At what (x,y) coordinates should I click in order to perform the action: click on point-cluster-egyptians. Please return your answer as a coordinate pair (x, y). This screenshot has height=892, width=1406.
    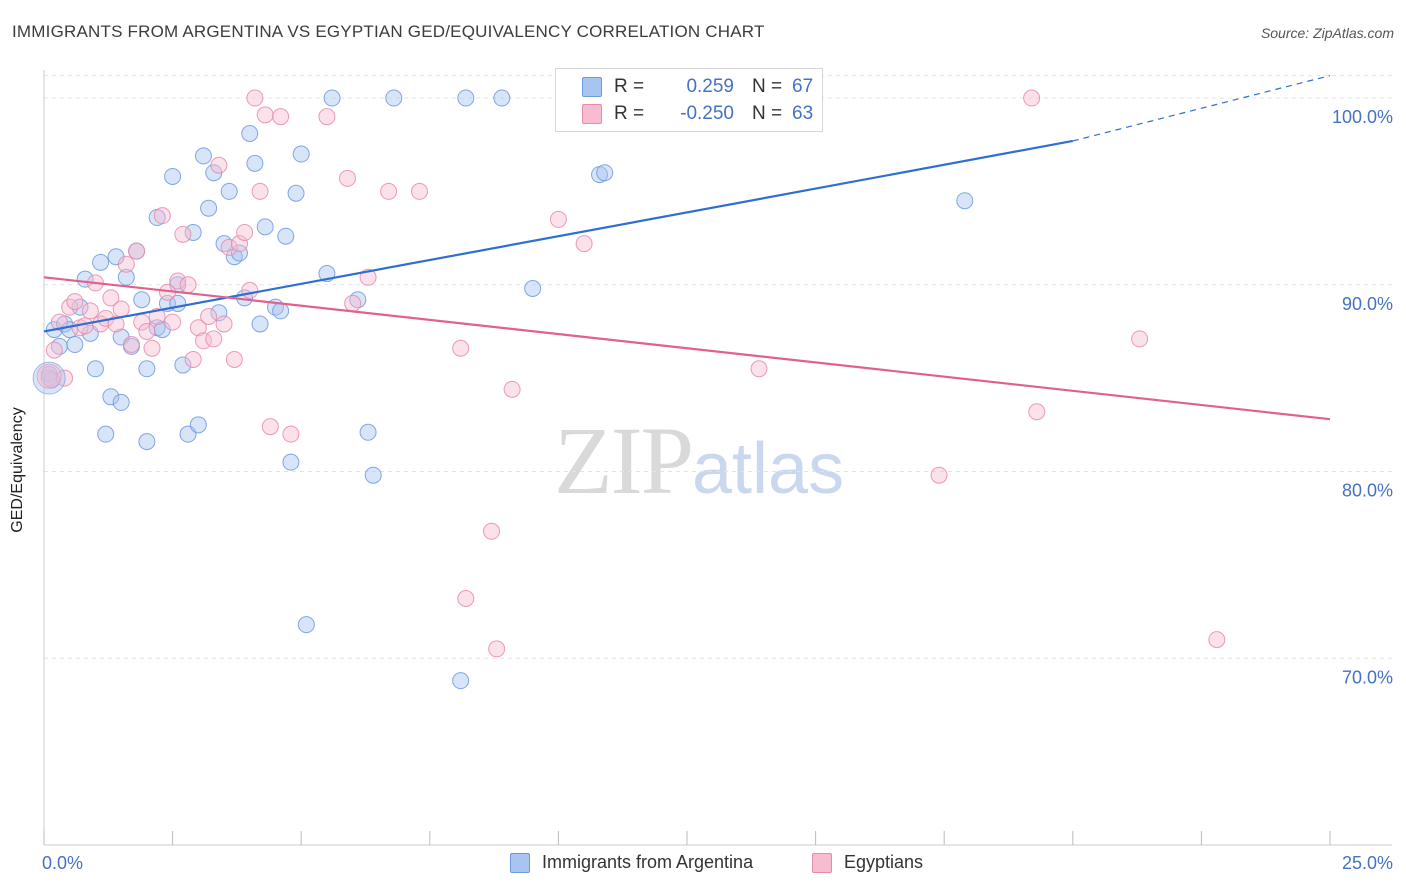
    Looking at the image, I should click on (49, 376).